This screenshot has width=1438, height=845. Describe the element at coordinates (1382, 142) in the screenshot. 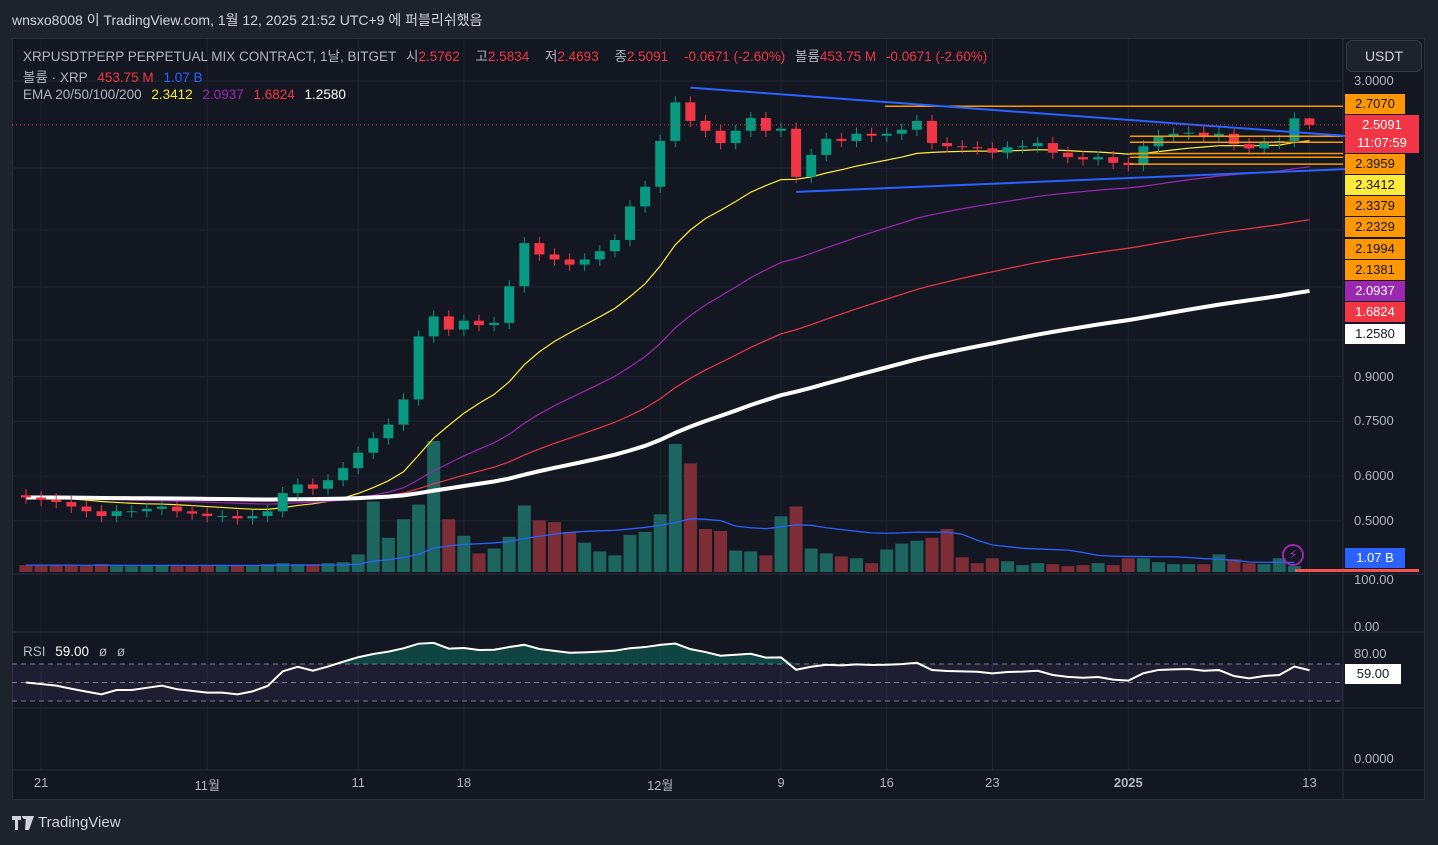

I see `bar-countdown: 11:07:59` at that location.